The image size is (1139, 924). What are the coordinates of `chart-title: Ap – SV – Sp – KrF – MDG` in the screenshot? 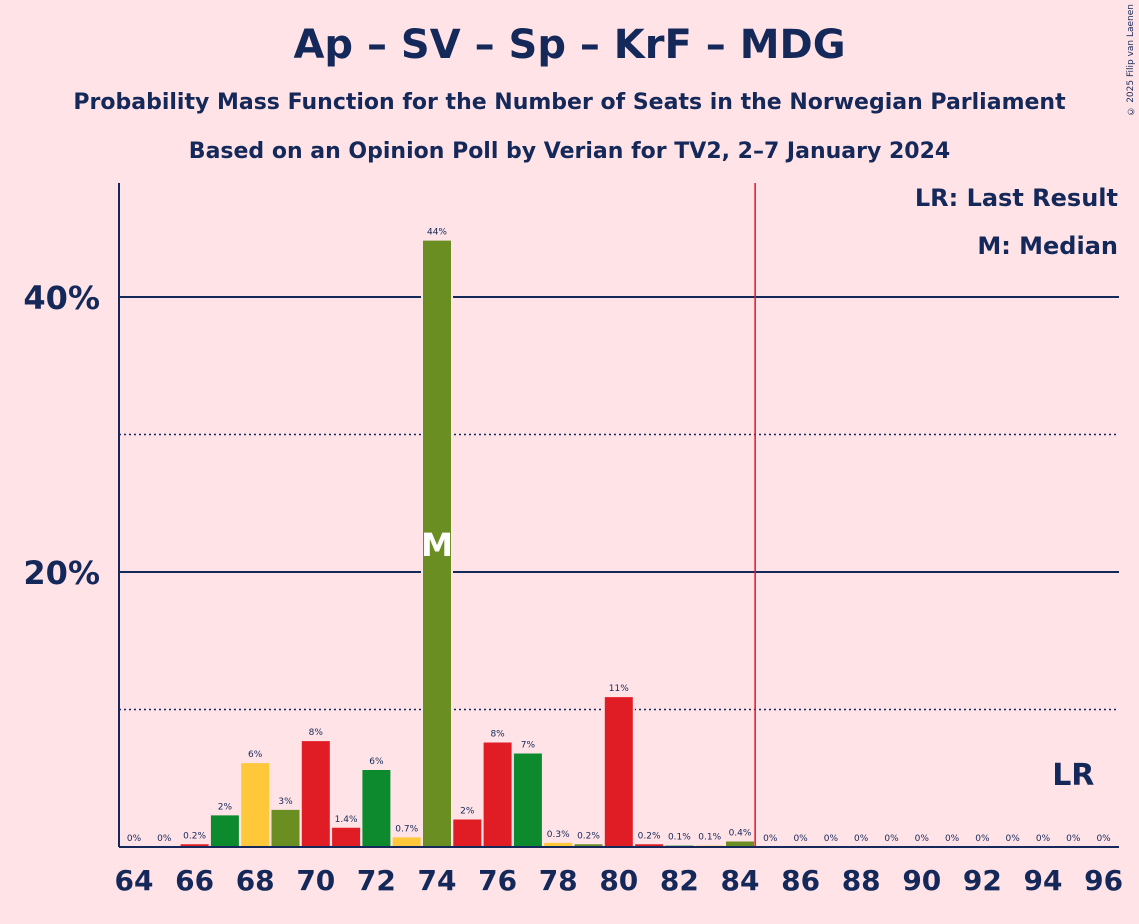 It's located at (569, 45).